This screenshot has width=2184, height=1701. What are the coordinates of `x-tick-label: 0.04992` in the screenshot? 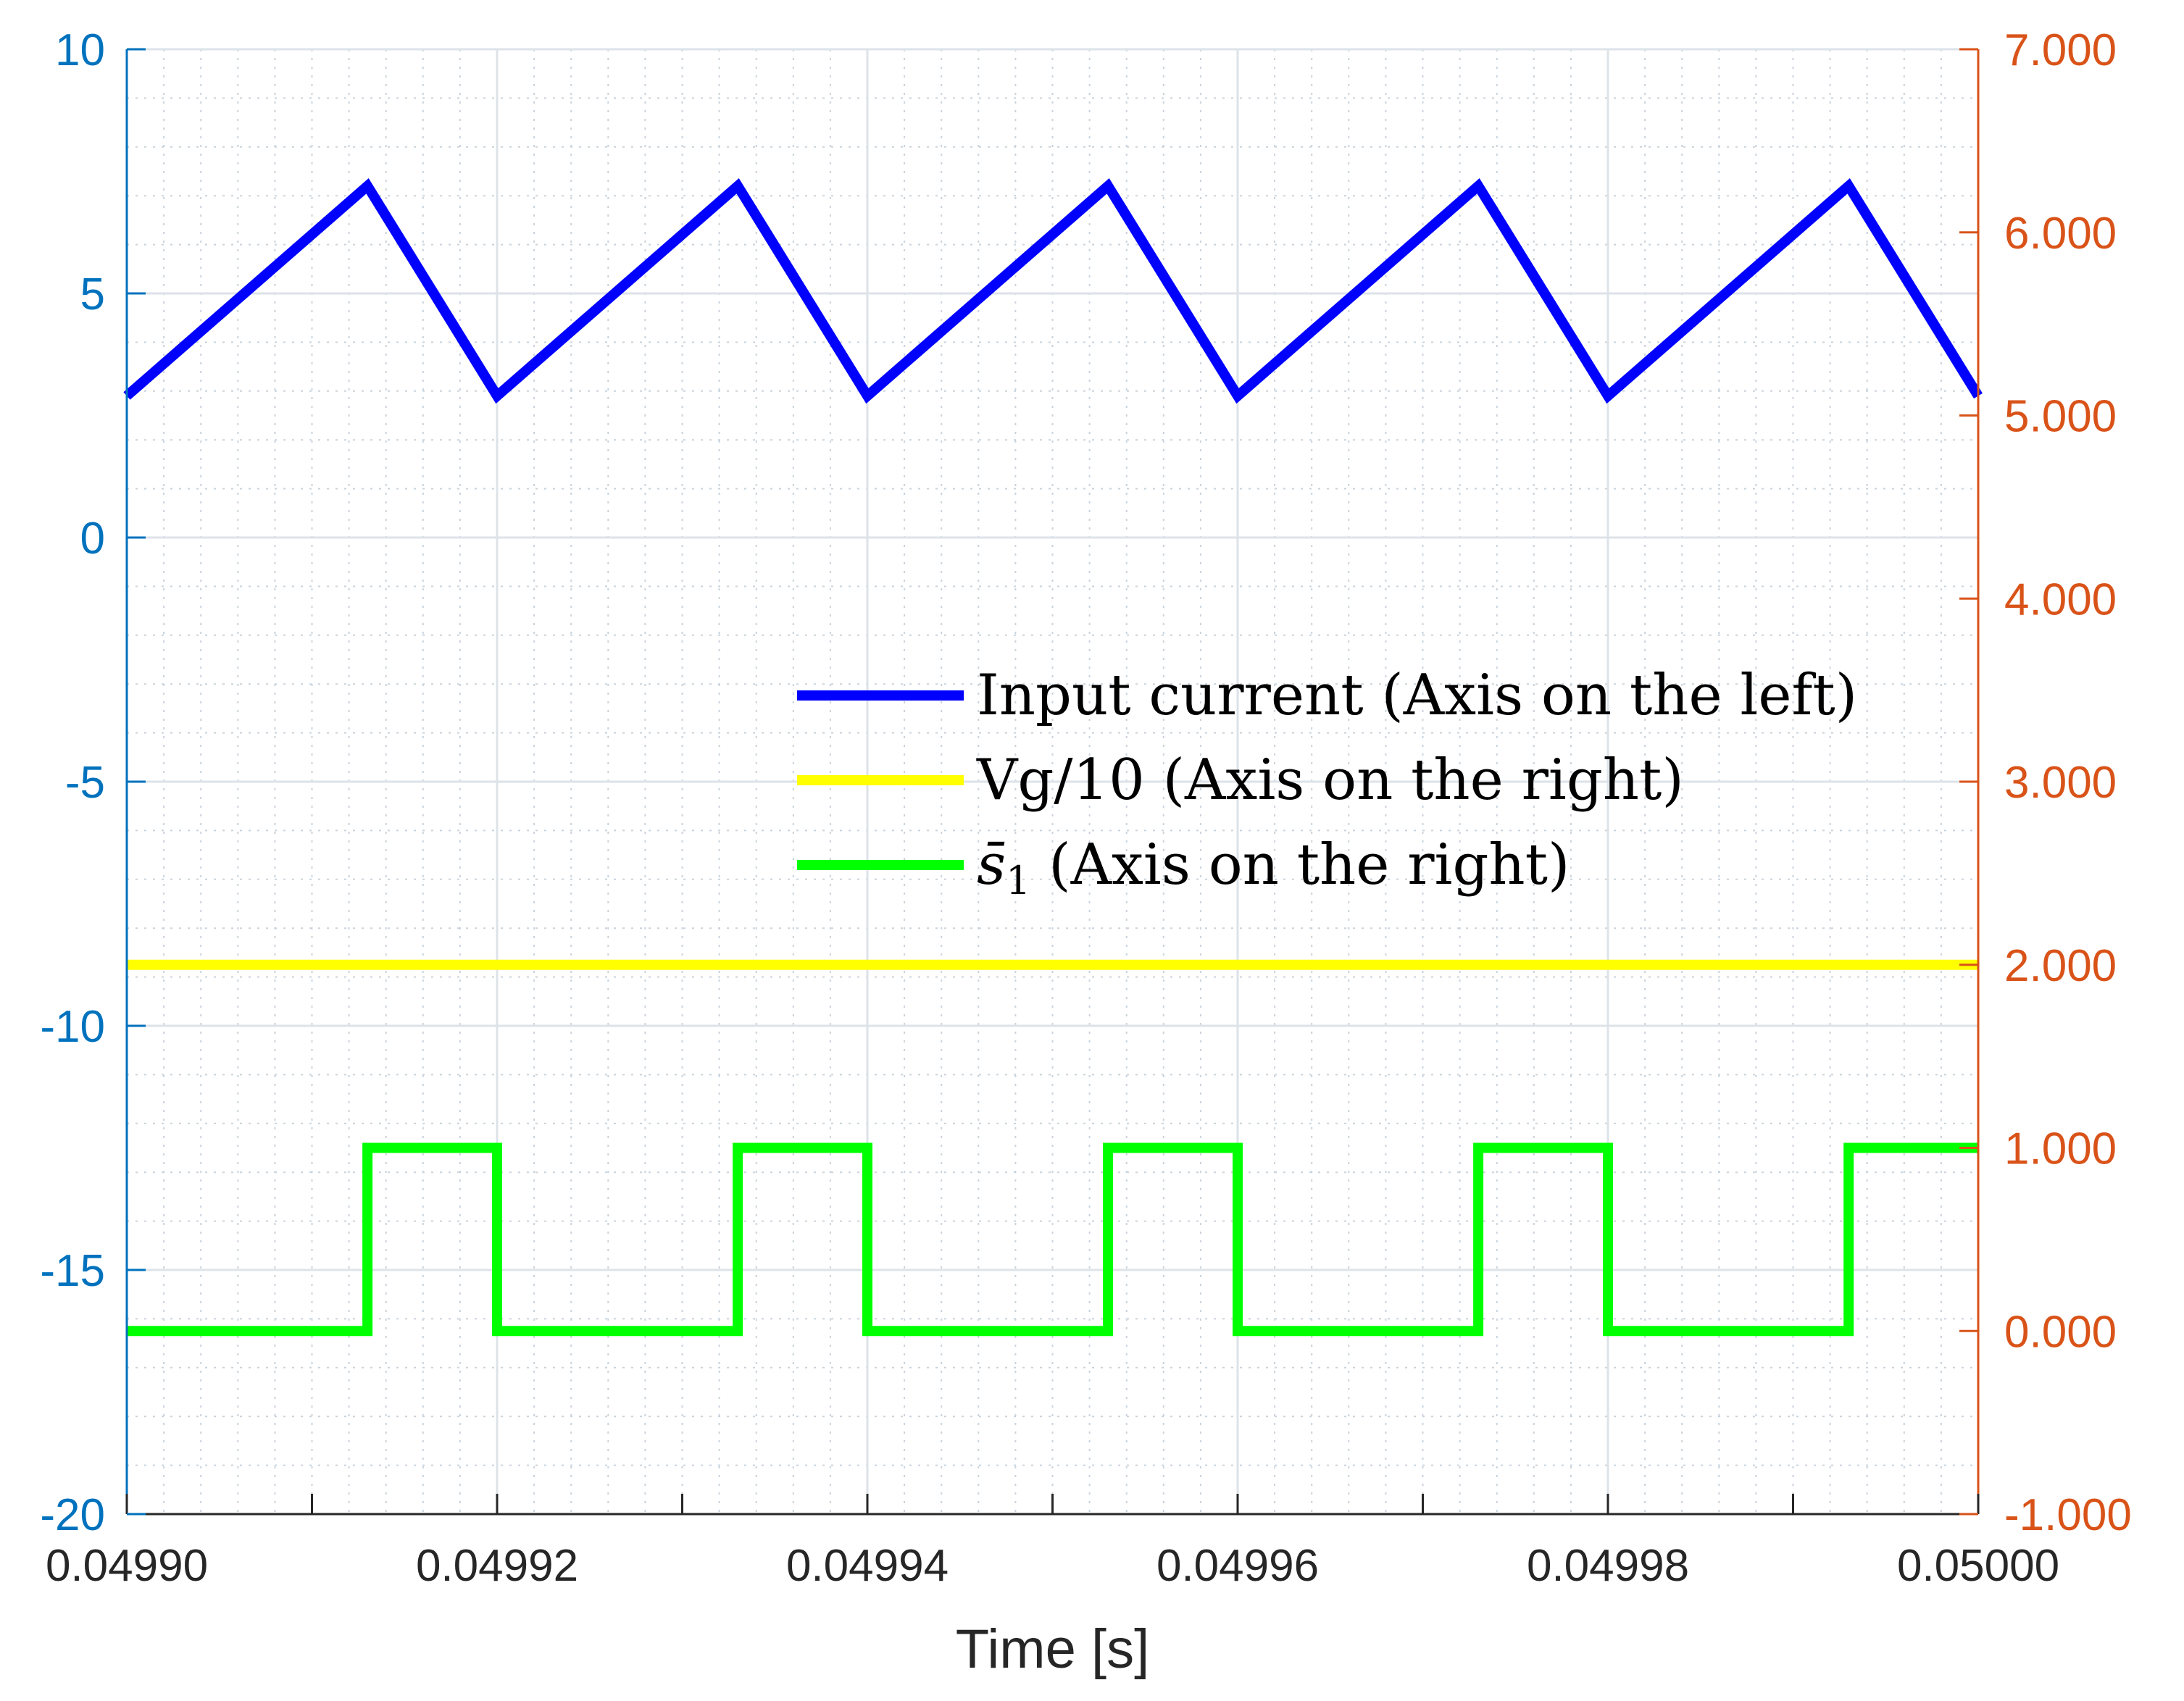 It's located at (497, 1566).